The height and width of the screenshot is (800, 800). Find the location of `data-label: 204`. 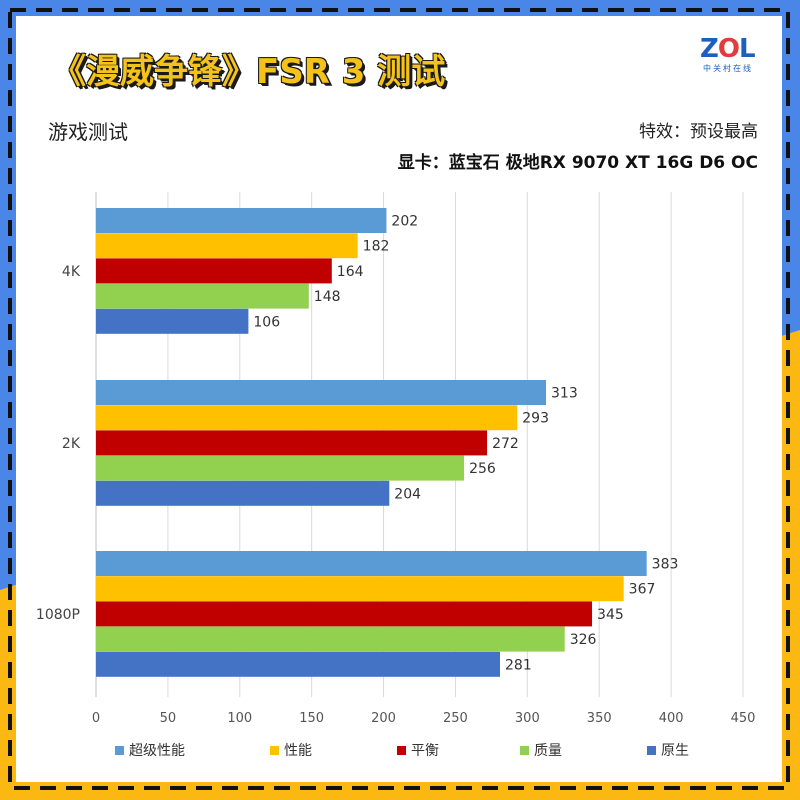

data-label: 204 is located at coordinates (407, 494).